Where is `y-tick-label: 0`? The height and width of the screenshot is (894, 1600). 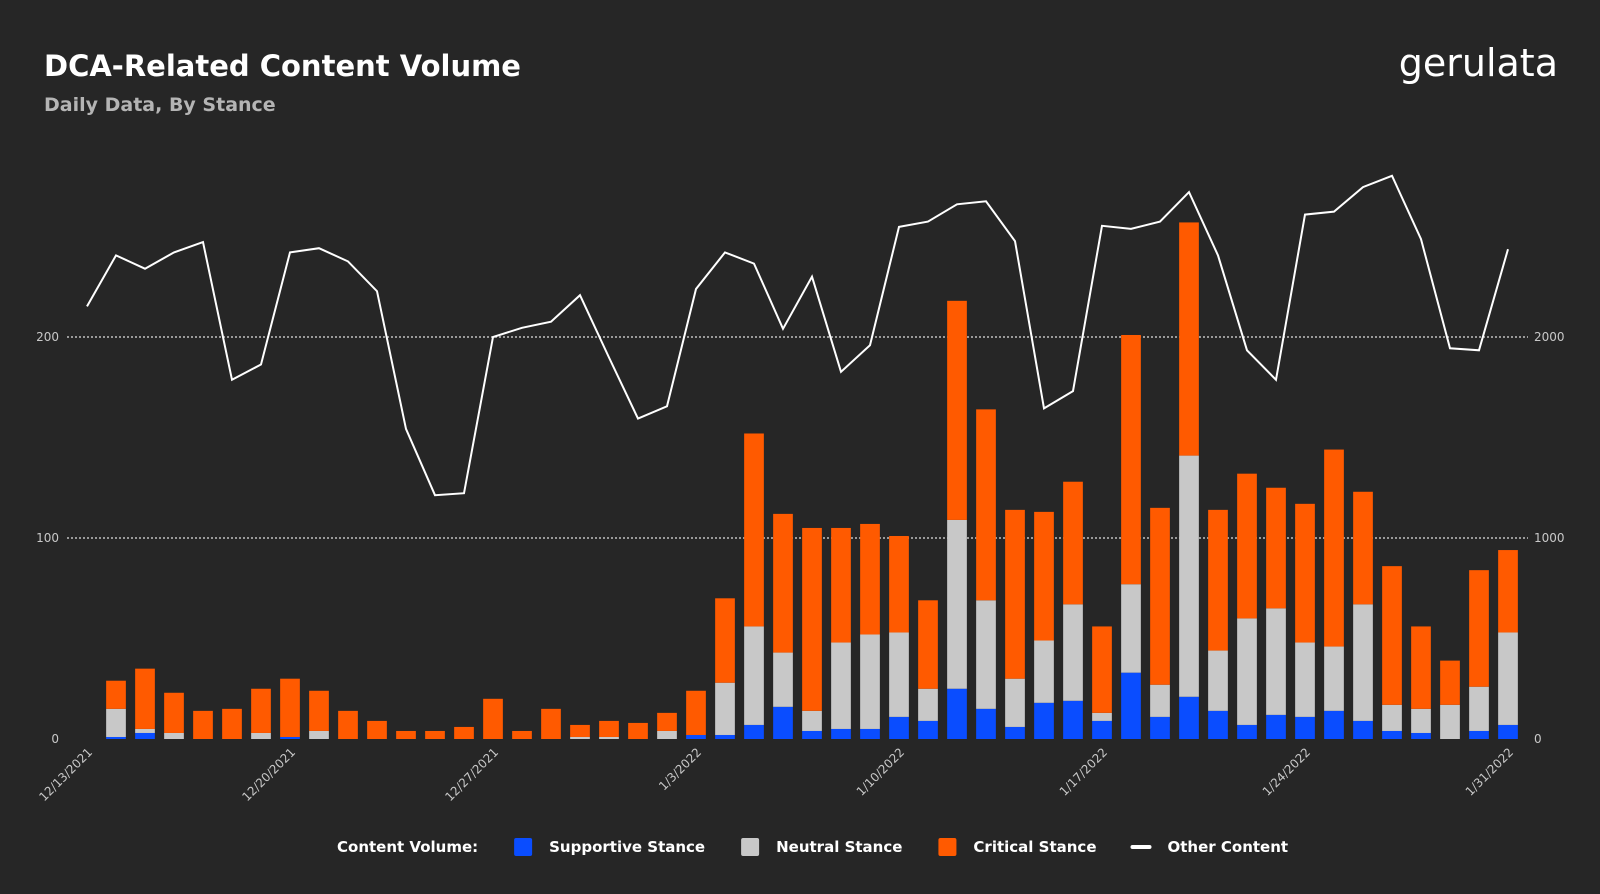 y-tick-label: 0 is located at coordinates (55, 739).